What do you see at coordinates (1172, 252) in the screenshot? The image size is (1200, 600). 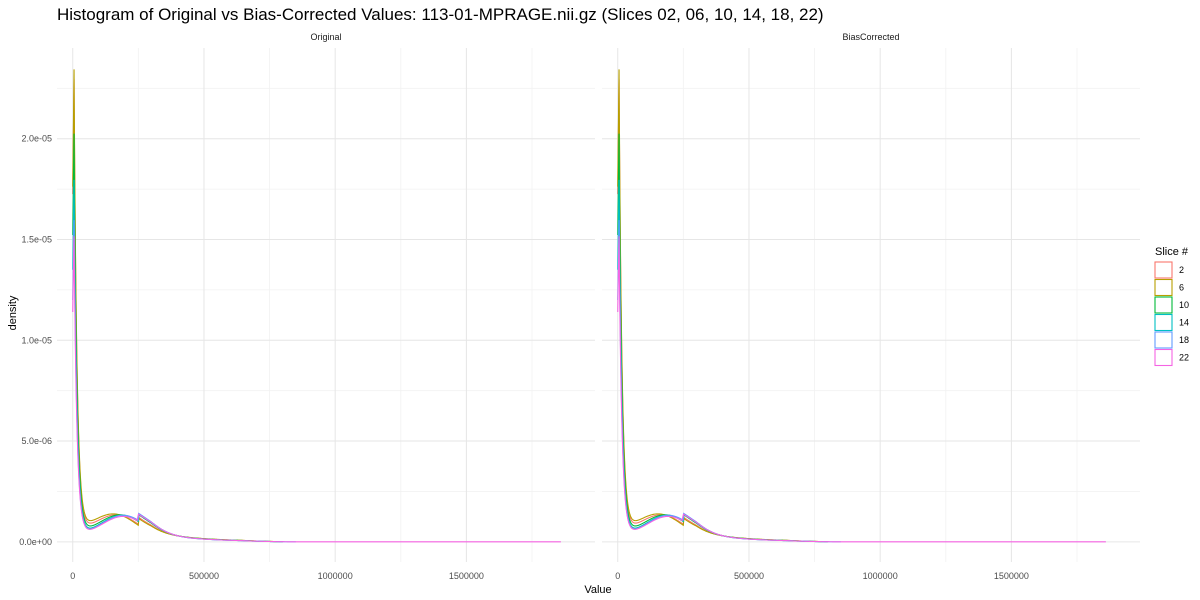 I see `legend-title: Slice #` at bounding box center [1172, 252].